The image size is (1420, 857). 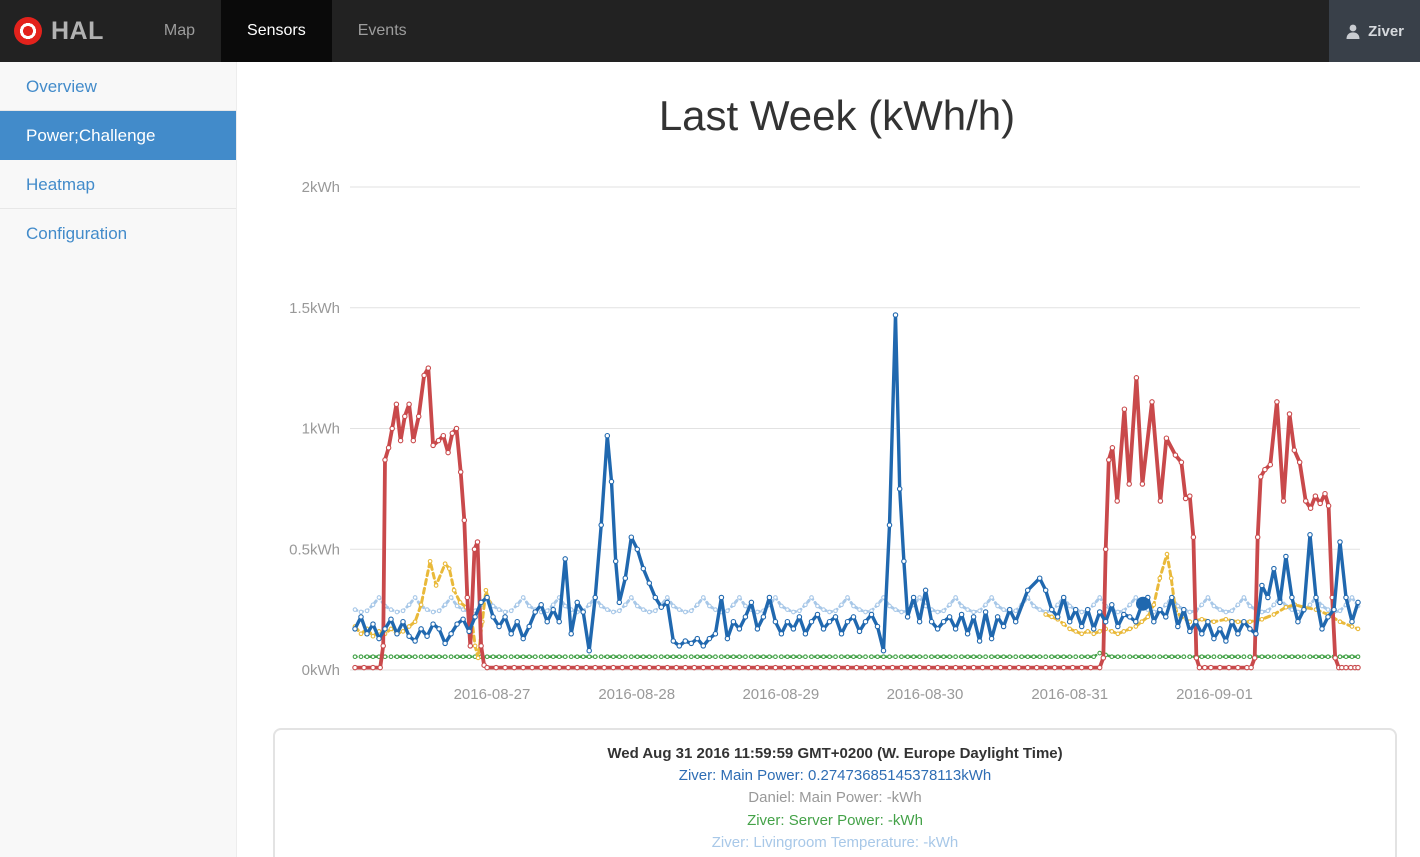 What do you see at coordinates (382, 30) in the screenshot?
I see `nav-item-events: Events` at bounding box center [382, 30].